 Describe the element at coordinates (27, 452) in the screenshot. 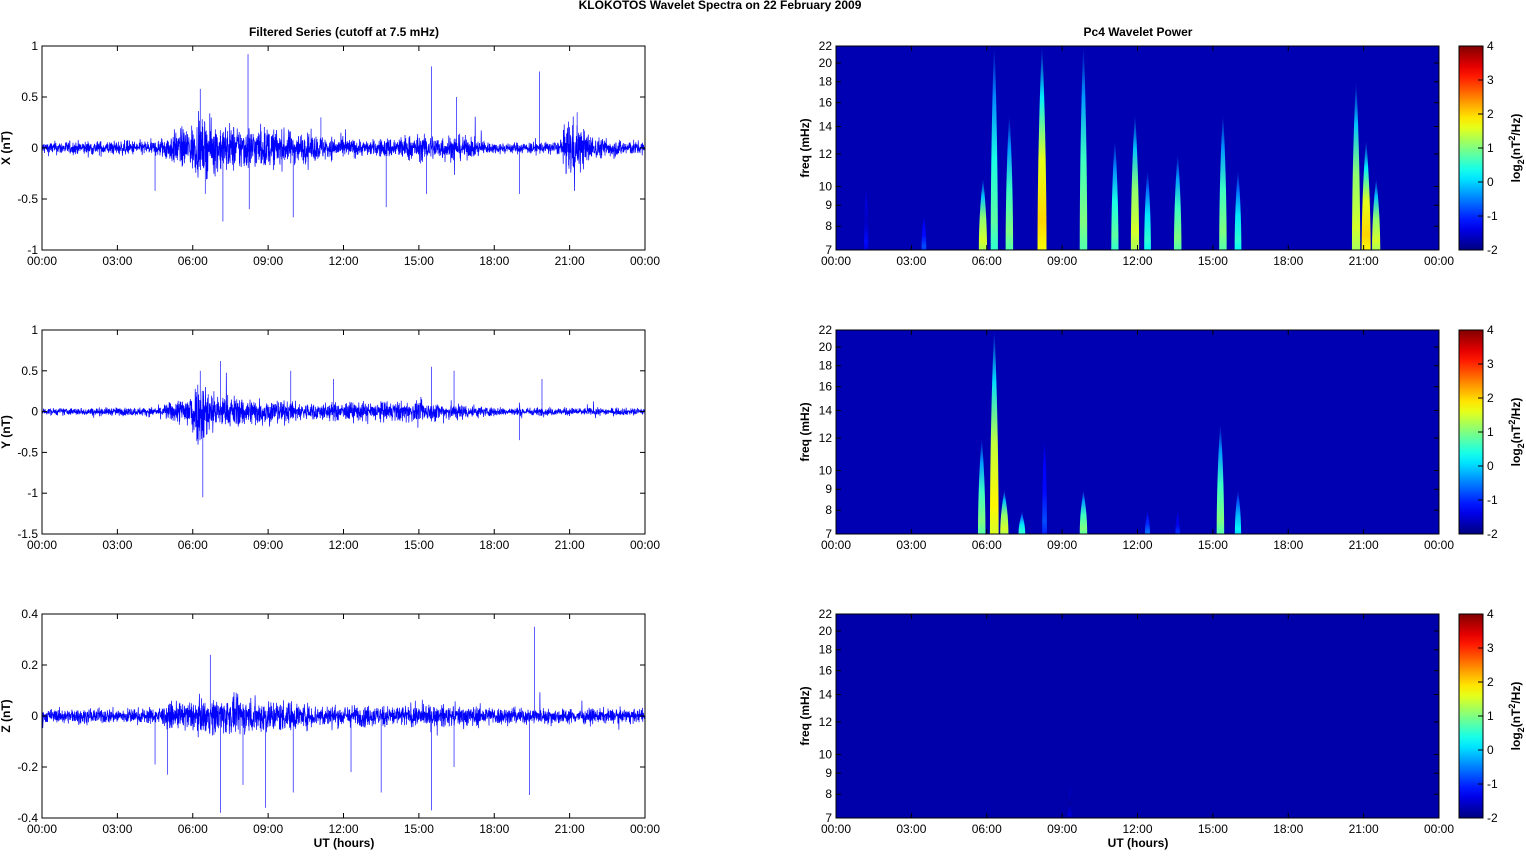

I see `y-tick-label: -0.5` at that location.